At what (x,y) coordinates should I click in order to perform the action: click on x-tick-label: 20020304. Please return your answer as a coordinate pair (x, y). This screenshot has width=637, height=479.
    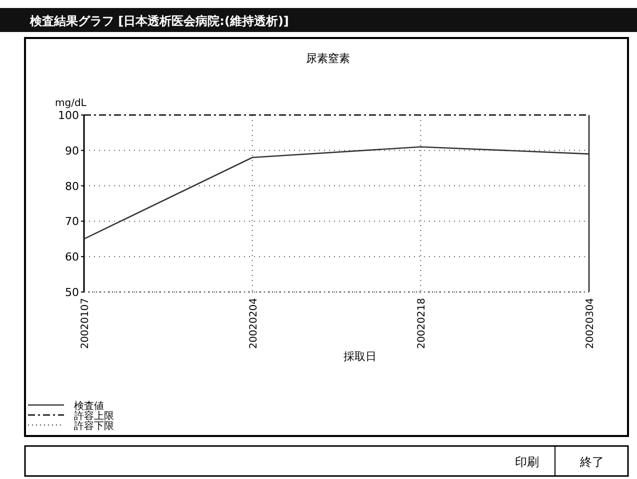
    Looking at the image, I should click on (590, 323).